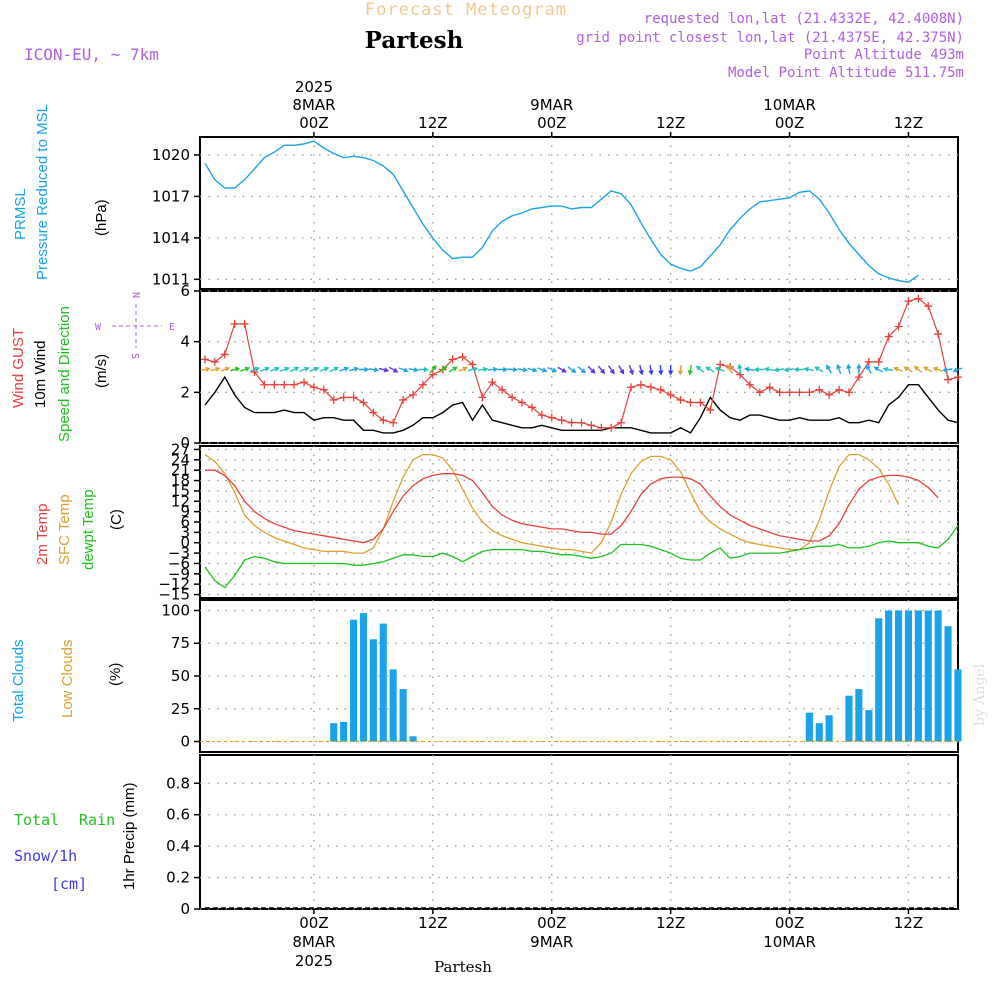  What do you see at coordinates (174, 584) in the screenshot?
I see `y-tick-label: −12` at bounding box center [174, 584].